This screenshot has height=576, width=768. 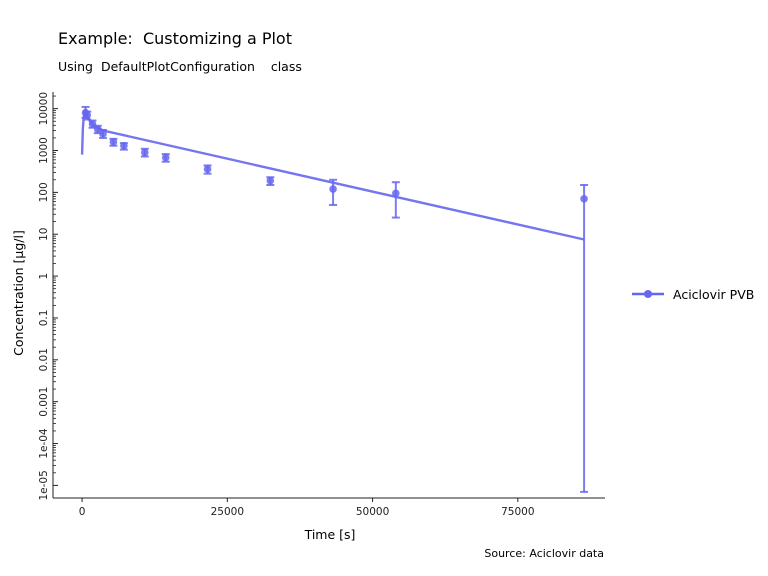 I want to click on x-tick-label: 0, so click(x=82, y=512).